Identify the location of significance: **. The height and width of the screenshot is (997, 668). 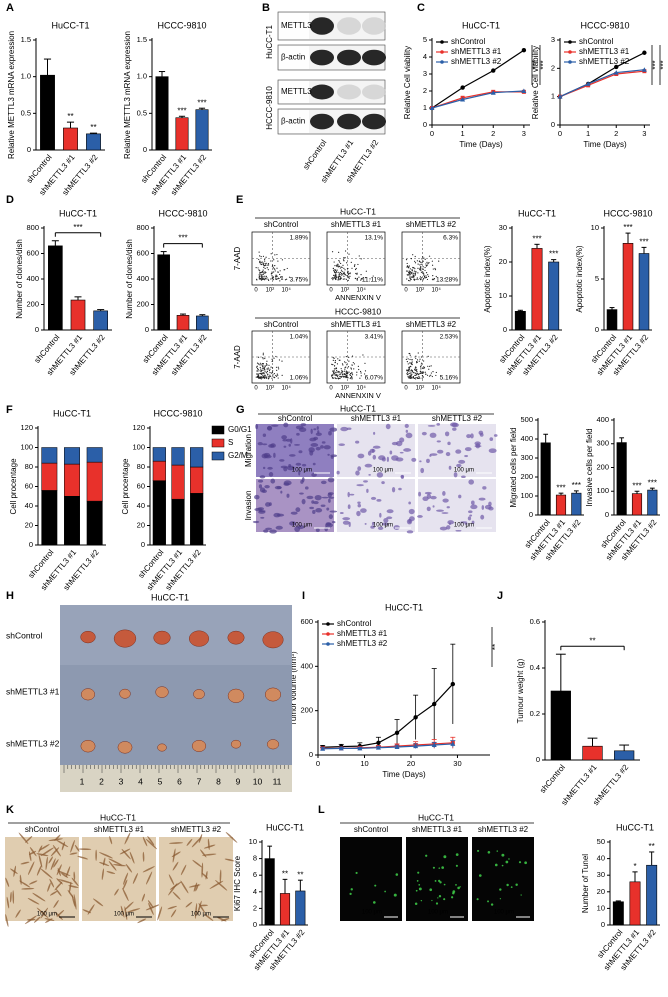
(592, 640).